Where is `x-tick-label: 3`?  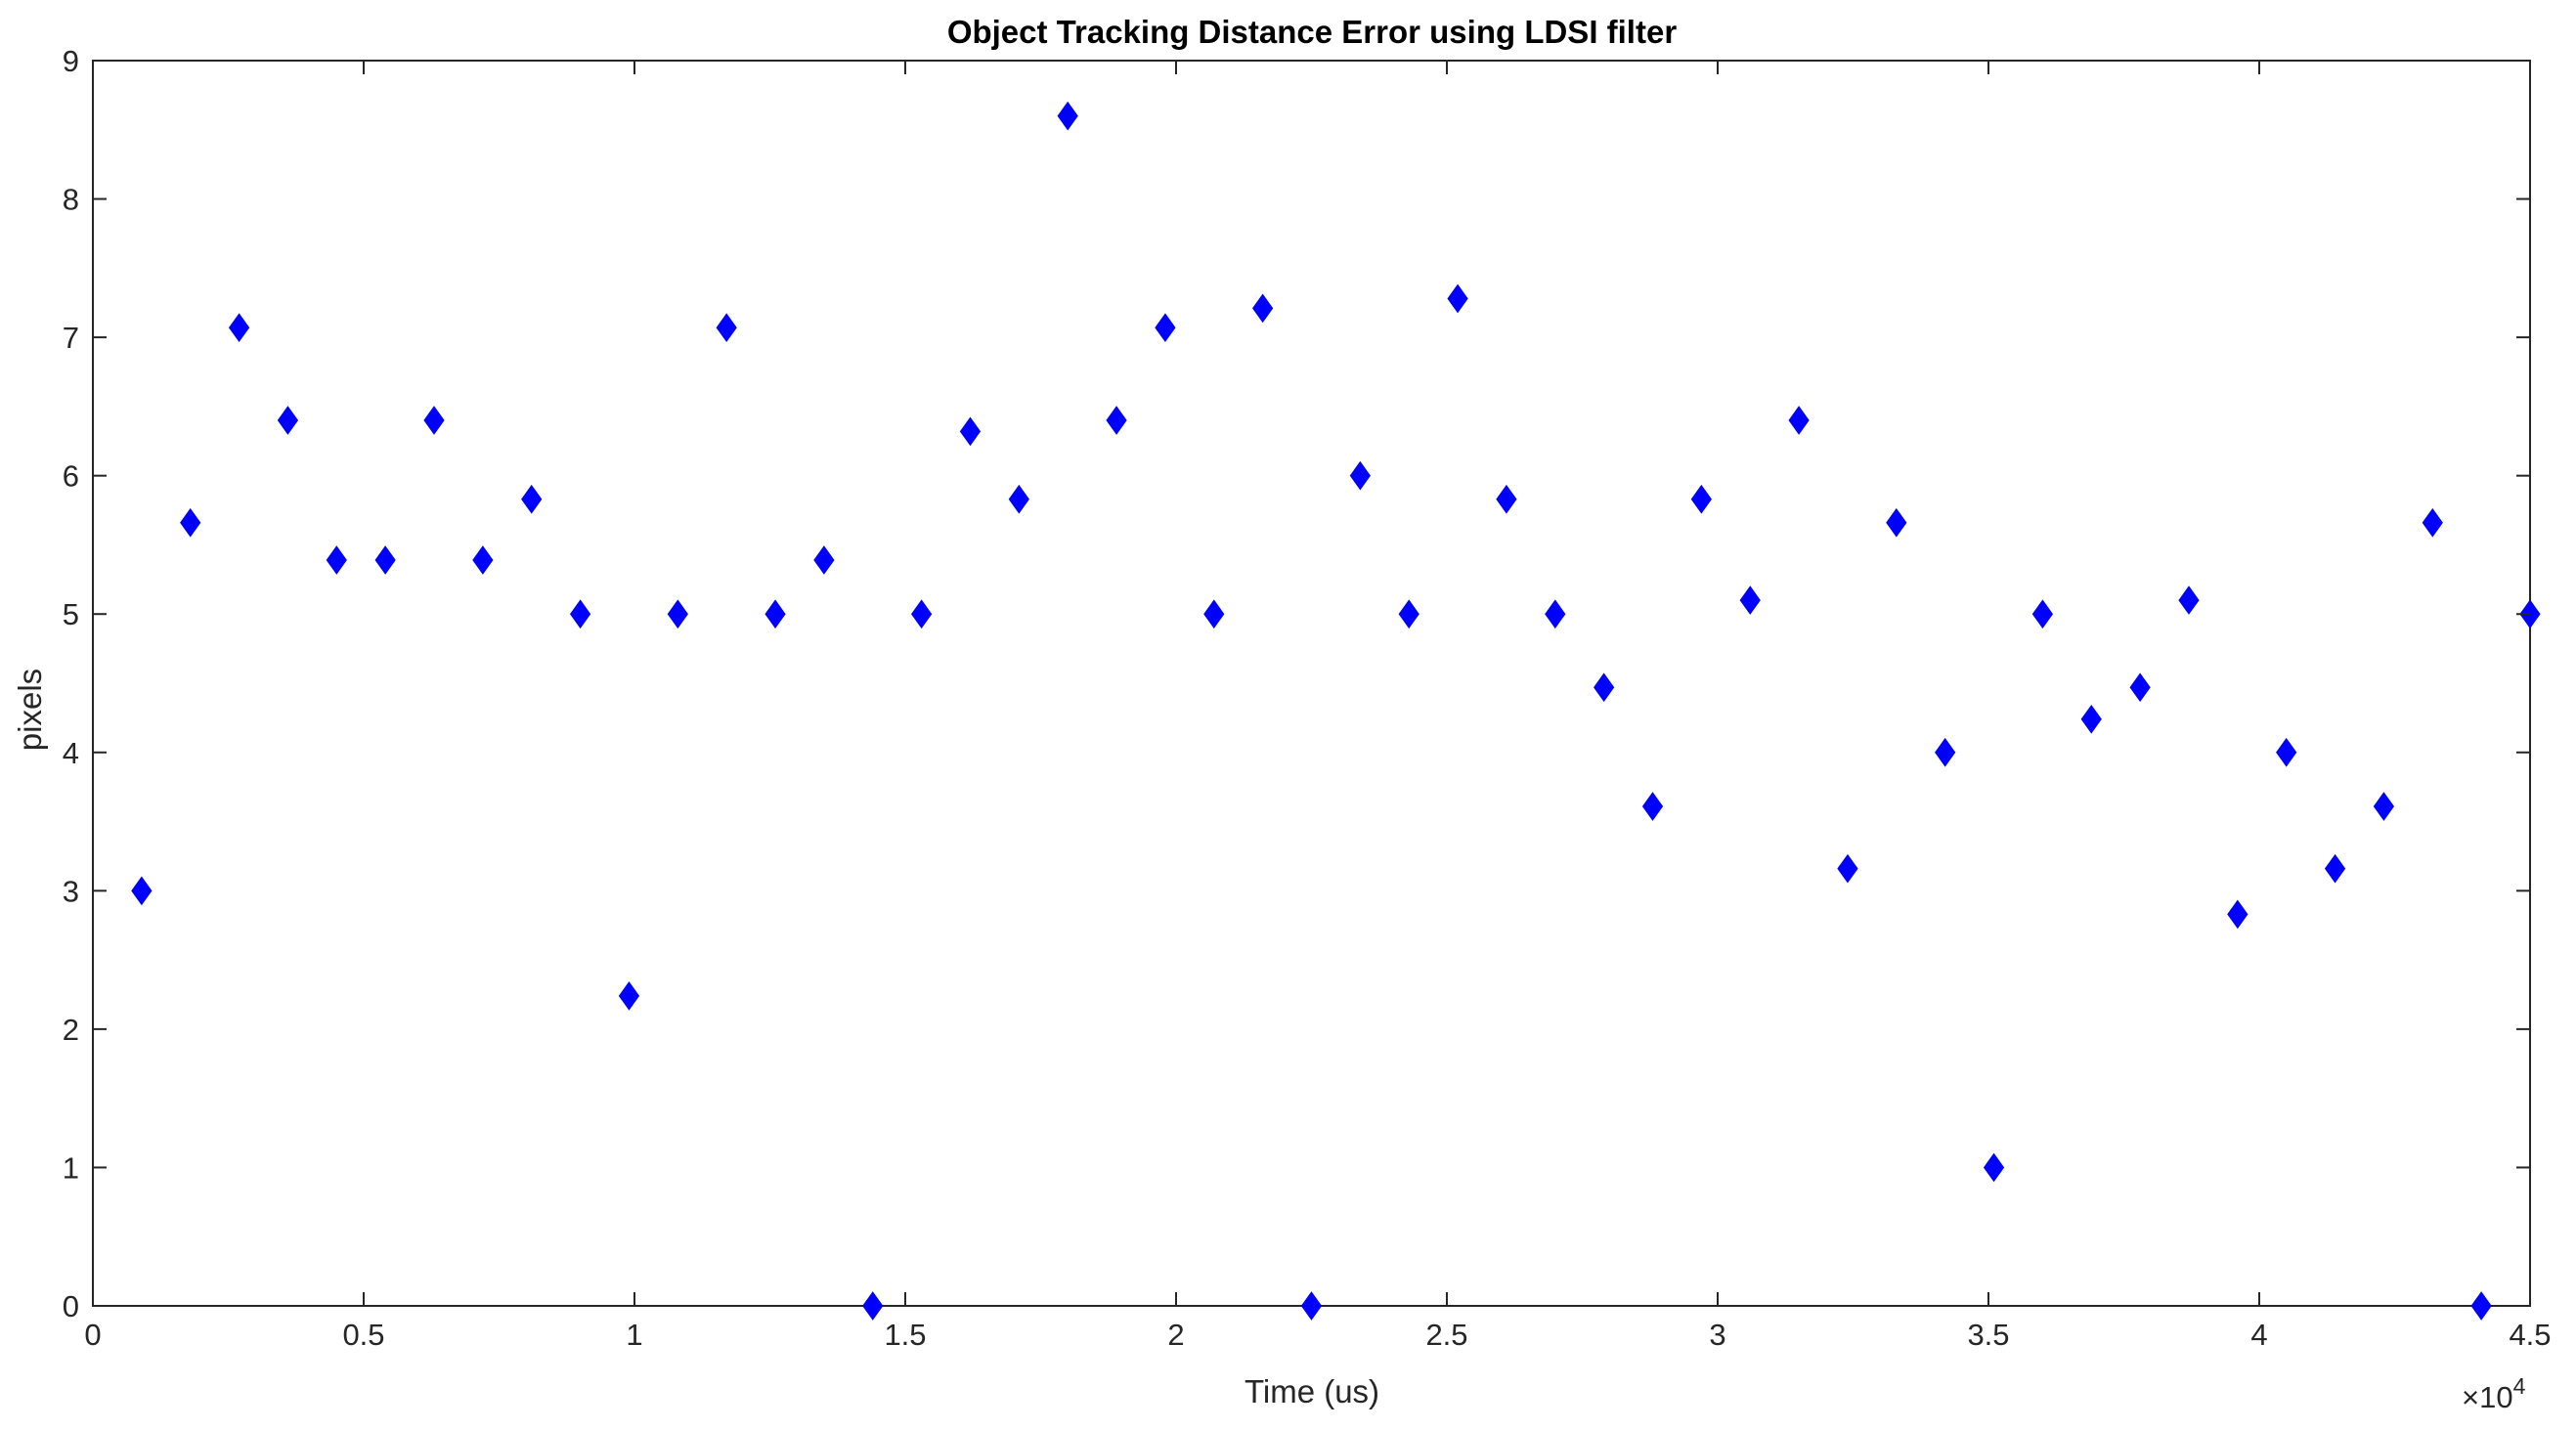
x-tick-label: 3 is located at coordinates (1717, 1335).